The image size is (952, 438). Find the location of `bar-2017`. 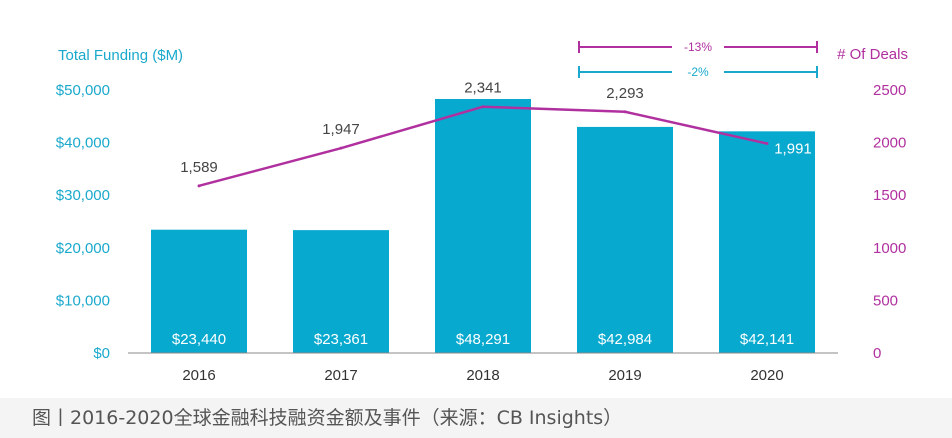

bar-2017 is located at coordinates (341, 291).